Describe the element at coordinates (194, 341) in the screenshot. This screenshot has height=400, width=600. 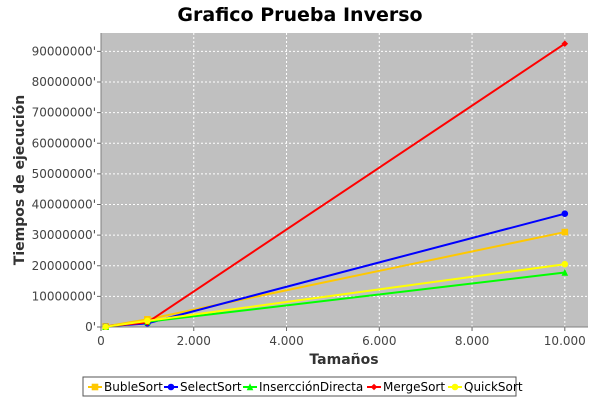
I see `x-tick-label: 2.000` at that location.